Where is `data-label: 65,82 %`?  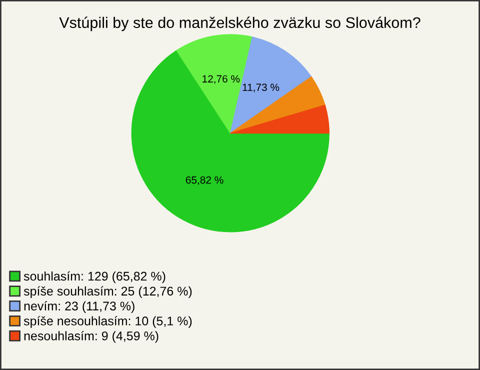
data-label: 65,82 % is located at coordinates (205, 180).